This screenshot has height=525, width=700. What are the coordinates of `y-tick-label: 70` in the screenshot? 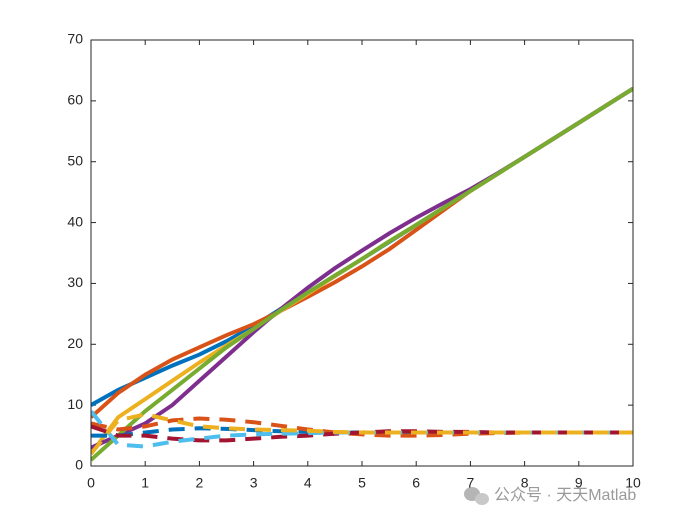 It's located at (75, 39).